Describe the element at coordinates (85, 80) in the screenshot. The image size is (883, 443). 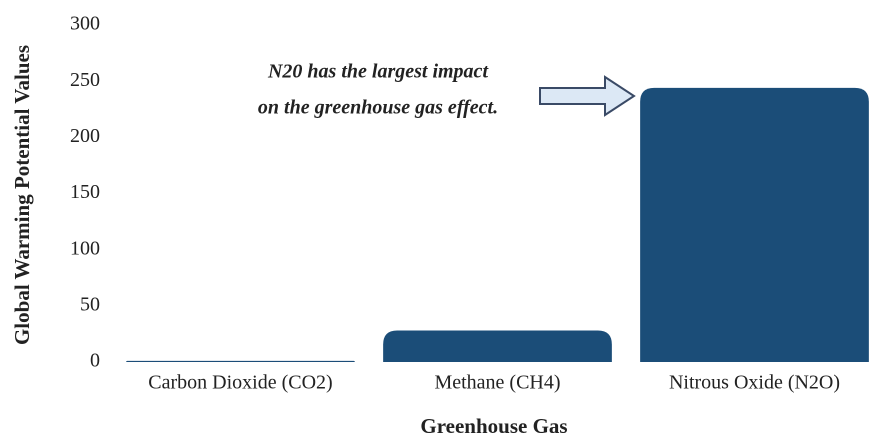
I see `y-tick-label: 250` at that location.